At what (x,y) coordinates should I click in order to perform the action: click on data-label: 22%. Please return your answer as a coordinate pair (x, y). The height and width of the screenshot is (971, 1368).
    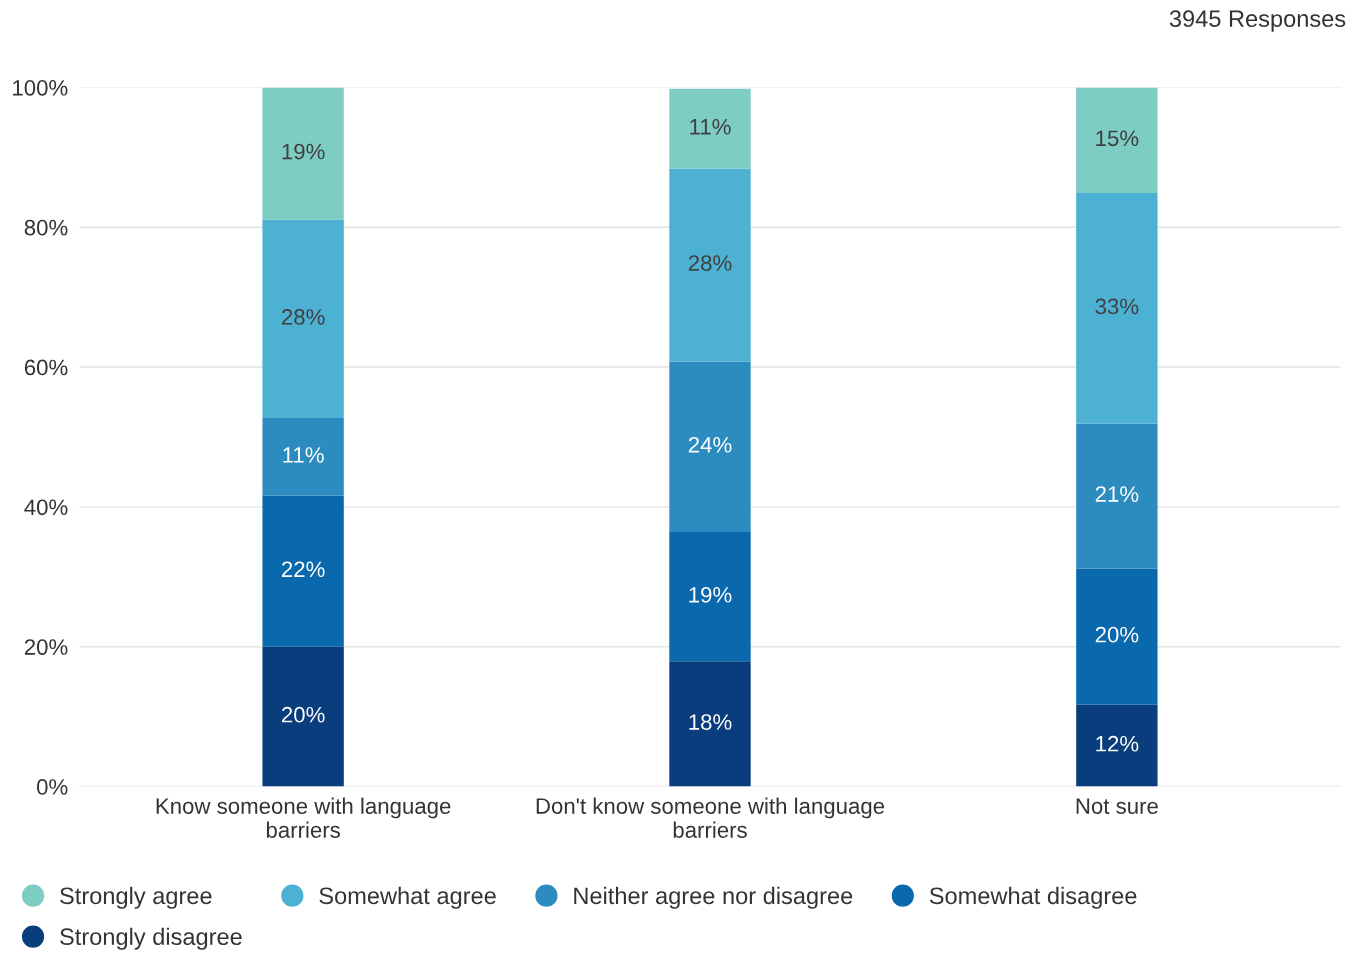
    Looking at the image, I should click on (303, 569).